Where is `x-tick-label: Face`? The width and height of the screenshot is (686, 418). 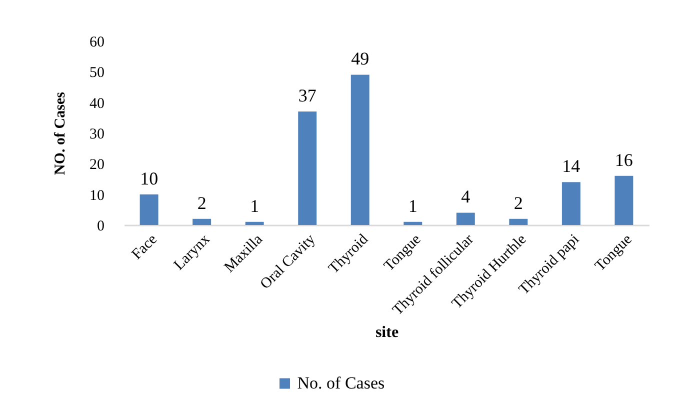
x-tick-label: Face is located at coordinates (145, 247).